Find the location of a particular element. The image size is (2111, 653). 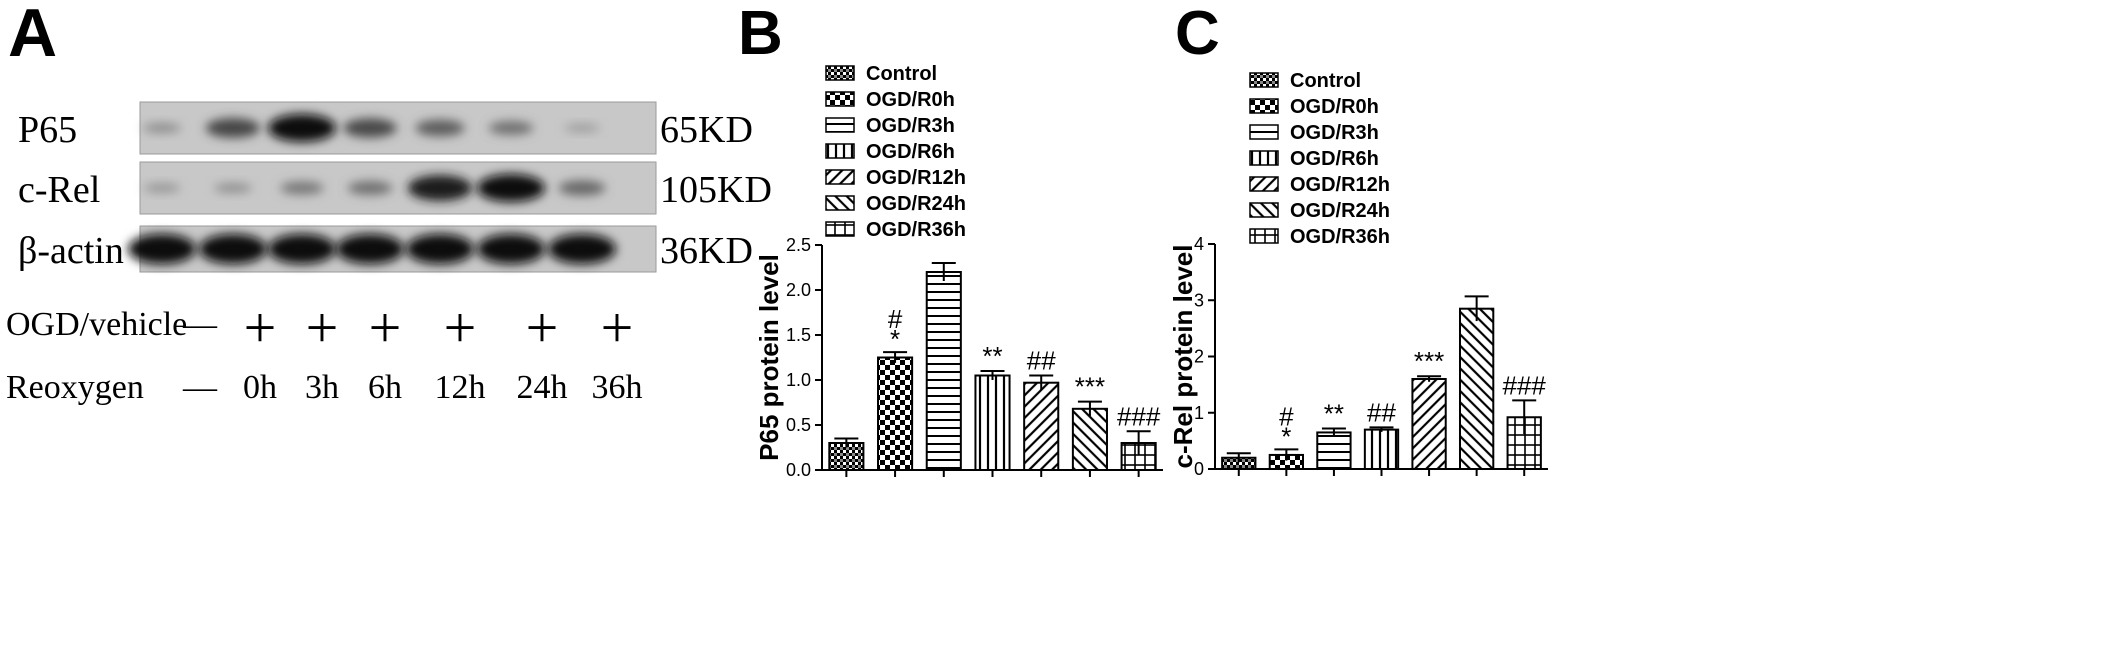

y-axis-title: P65 protein level is located at coordinates (769, 357).